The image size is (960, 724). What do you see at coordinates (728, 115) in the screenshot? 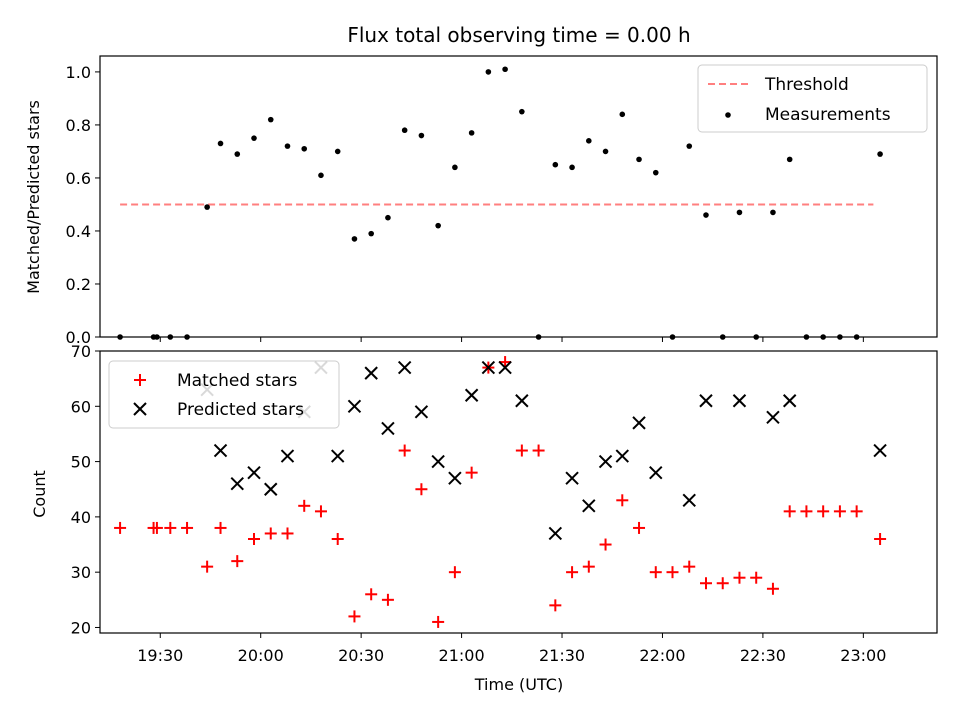
I see `legend-measurements-swatch` at bounding box center [728, 115].